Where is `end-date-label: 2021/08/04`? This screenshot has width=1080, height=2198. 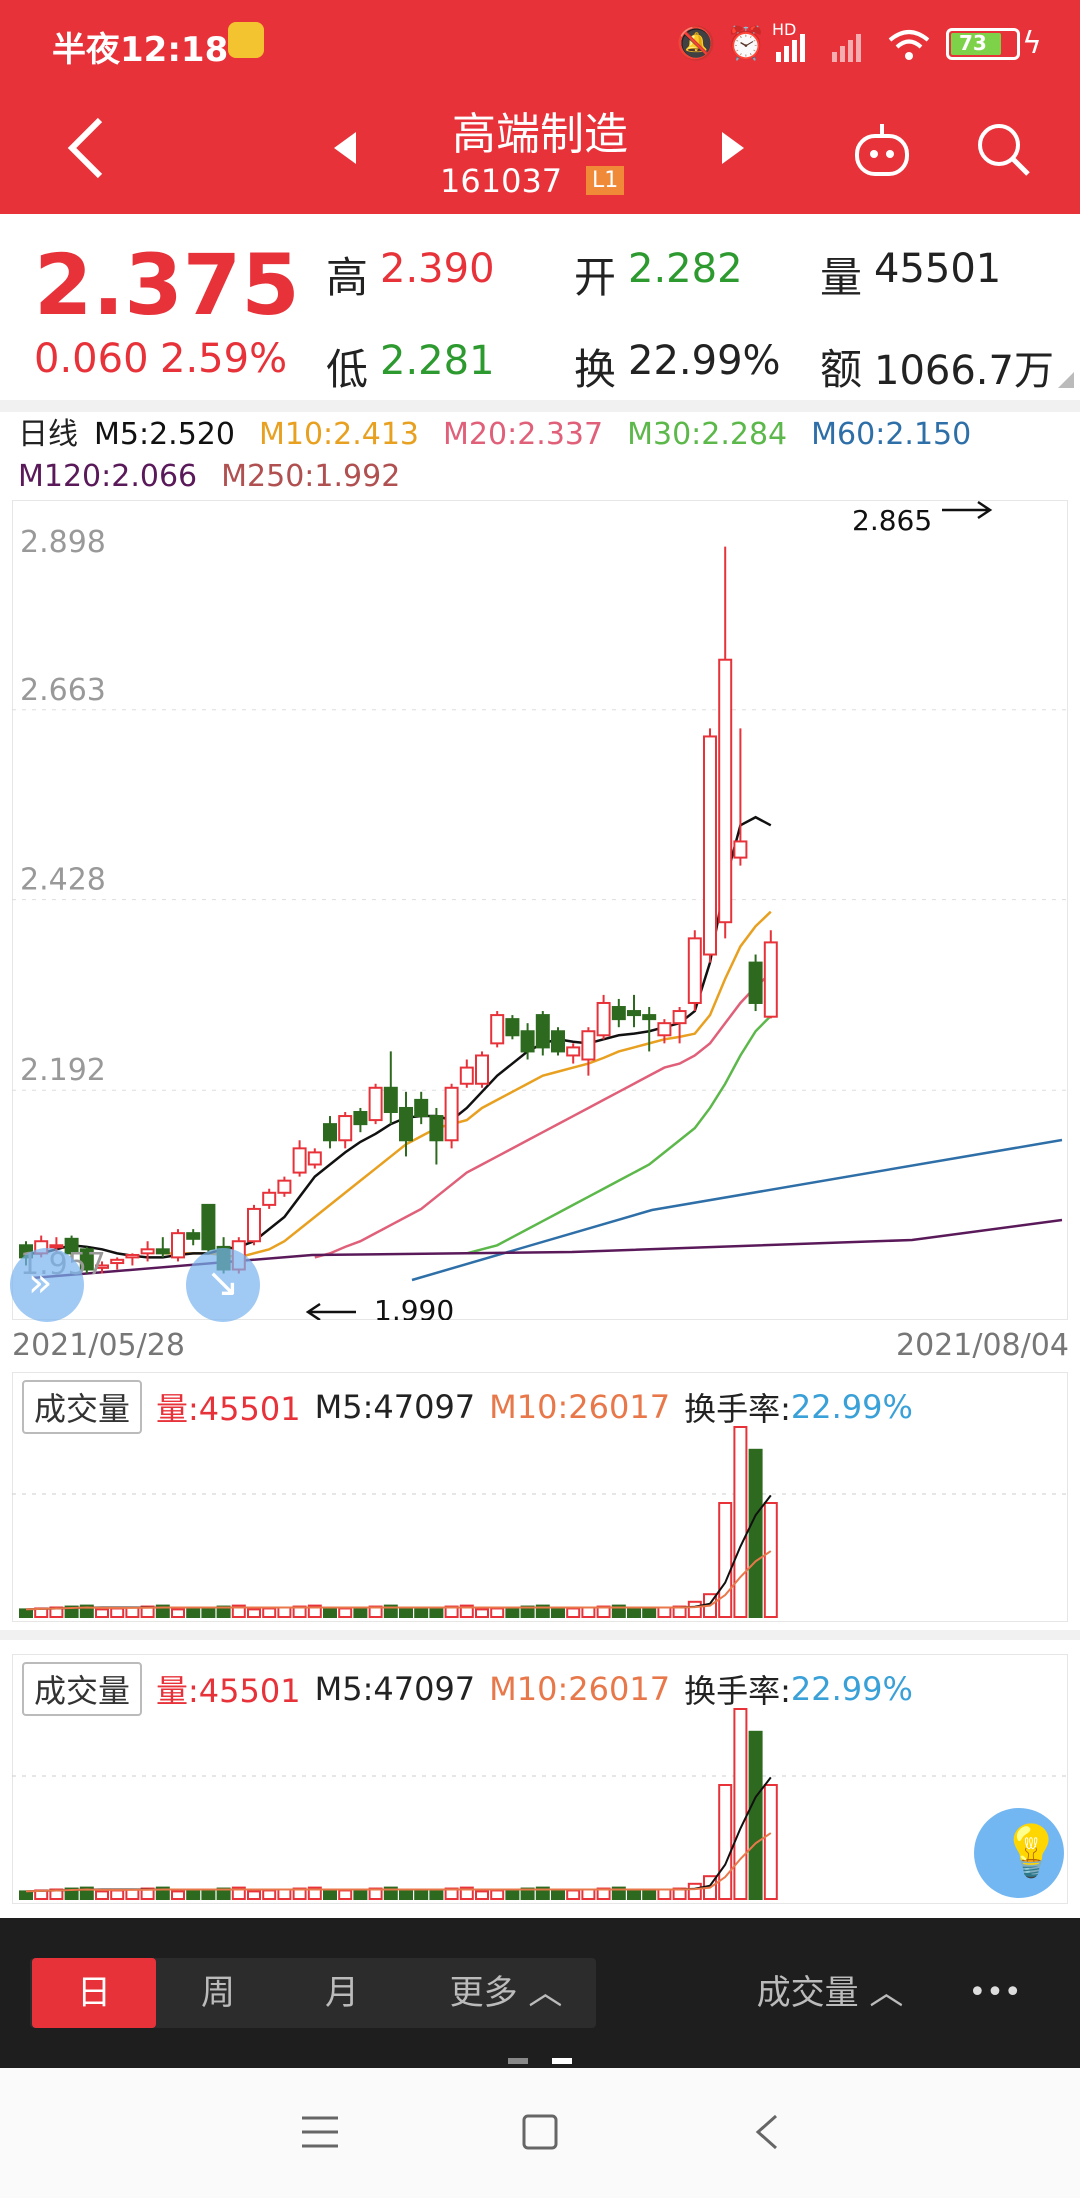
end-date-label: 2021/08/04 is located at coordinates (982, 1345).